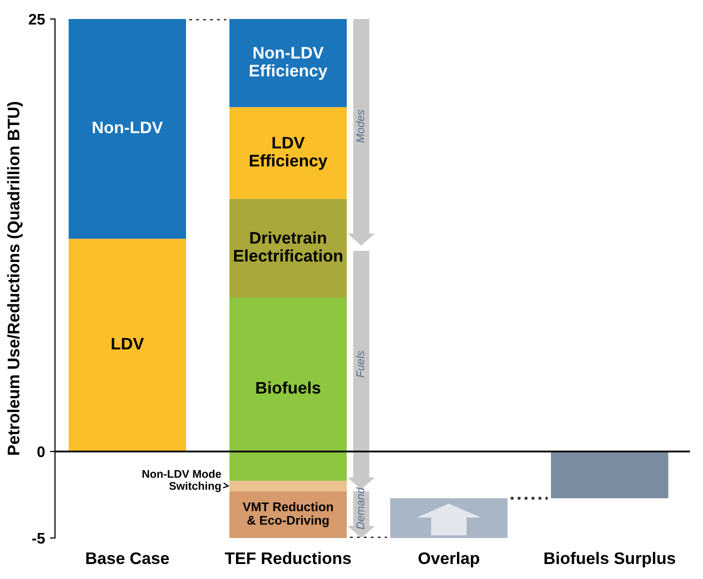 The image size is (703, 579). I want to click on series-label: Non-LDV Mode Switching, so click(182, 481).